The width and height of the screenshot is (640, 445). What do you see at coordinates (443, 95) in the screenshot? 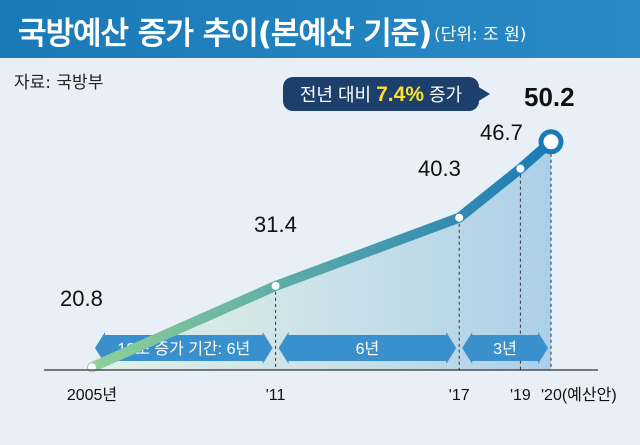
I see `callout-suffix: 증가` at bounding box center [443, 95].